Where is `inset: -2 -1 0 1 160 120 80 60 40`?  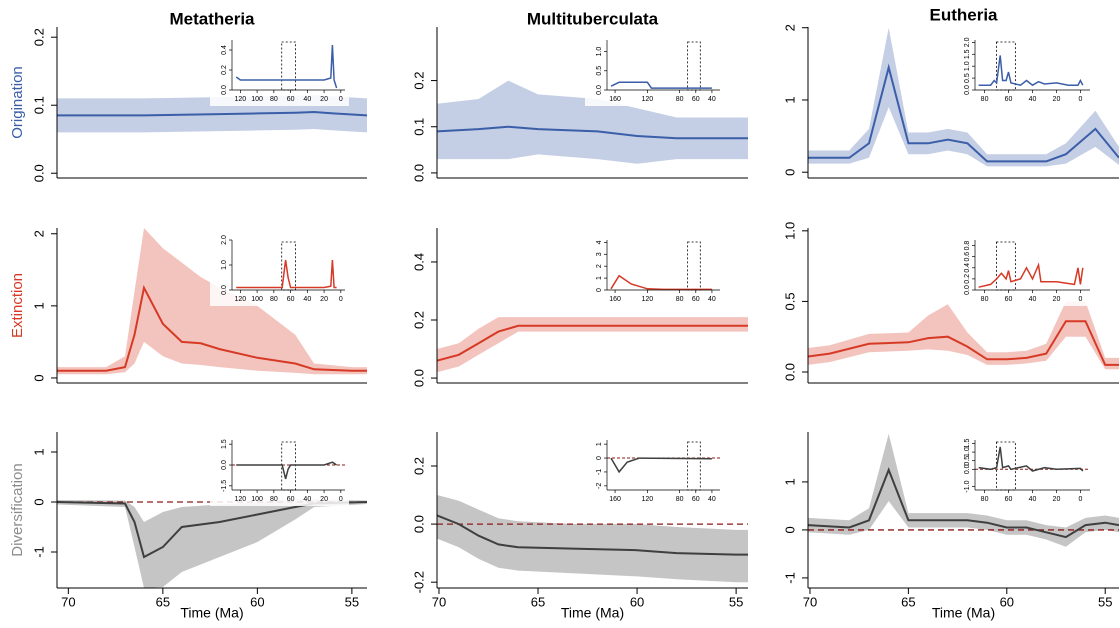 inset: -2 -1 0 1 160 120 80 60 40 is located at coordinates (654, 471).